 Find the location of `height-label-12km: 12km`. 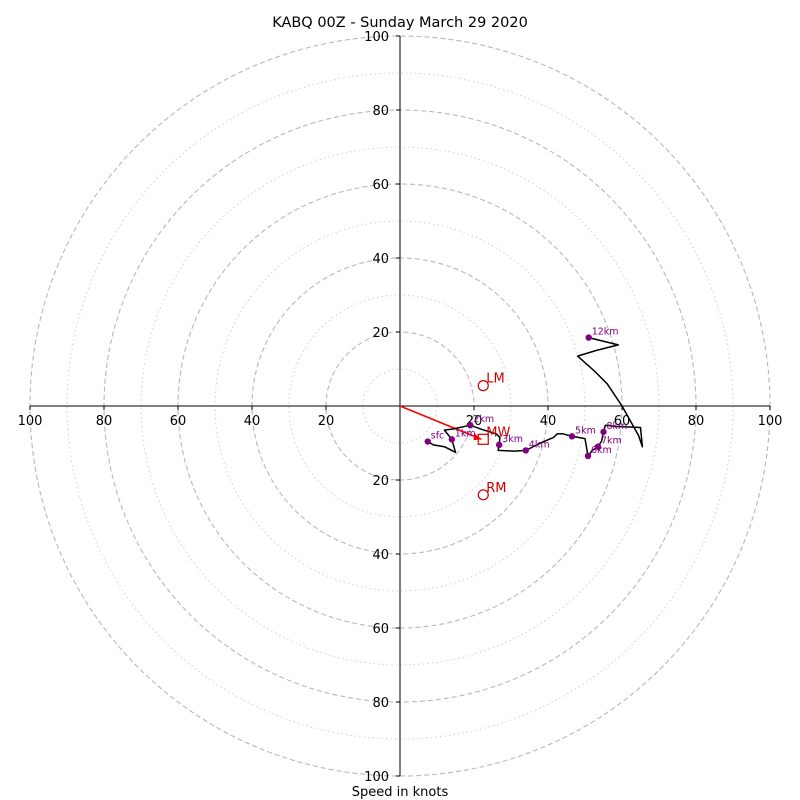

height-label-12km: 12km is located at coordinates (605, 332).